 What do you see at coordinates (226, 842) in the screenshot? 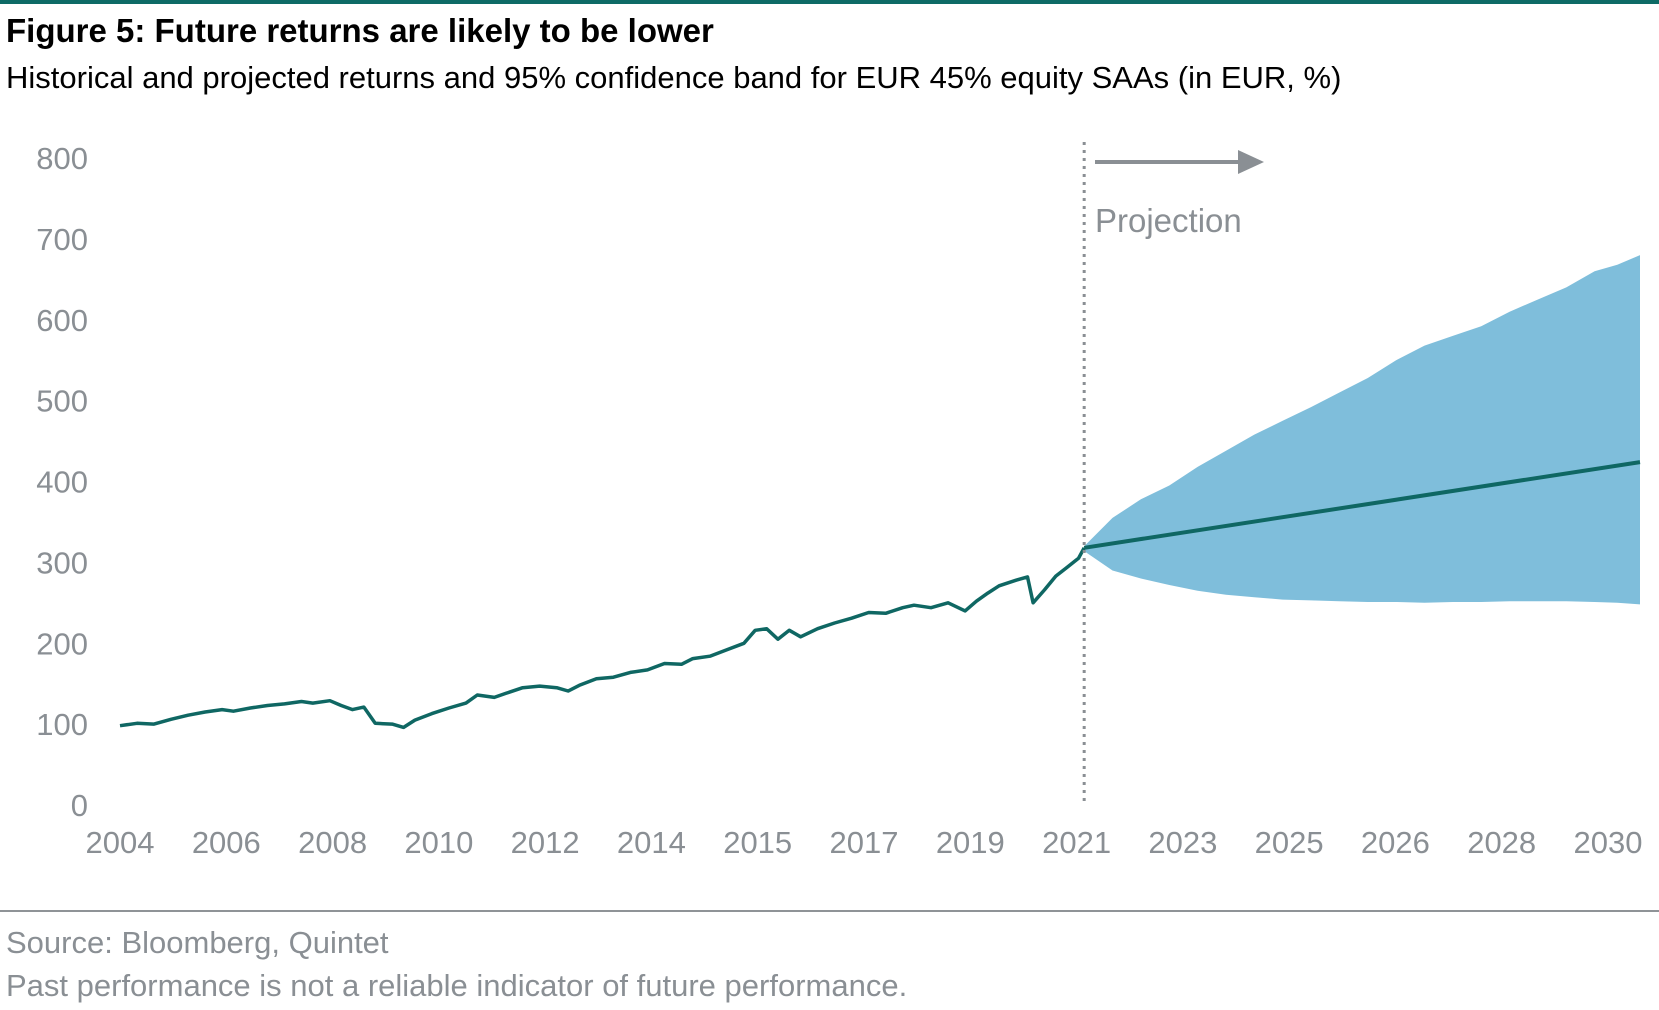
I see `x-tick-label: 2006` at bounding box center [226, 842].